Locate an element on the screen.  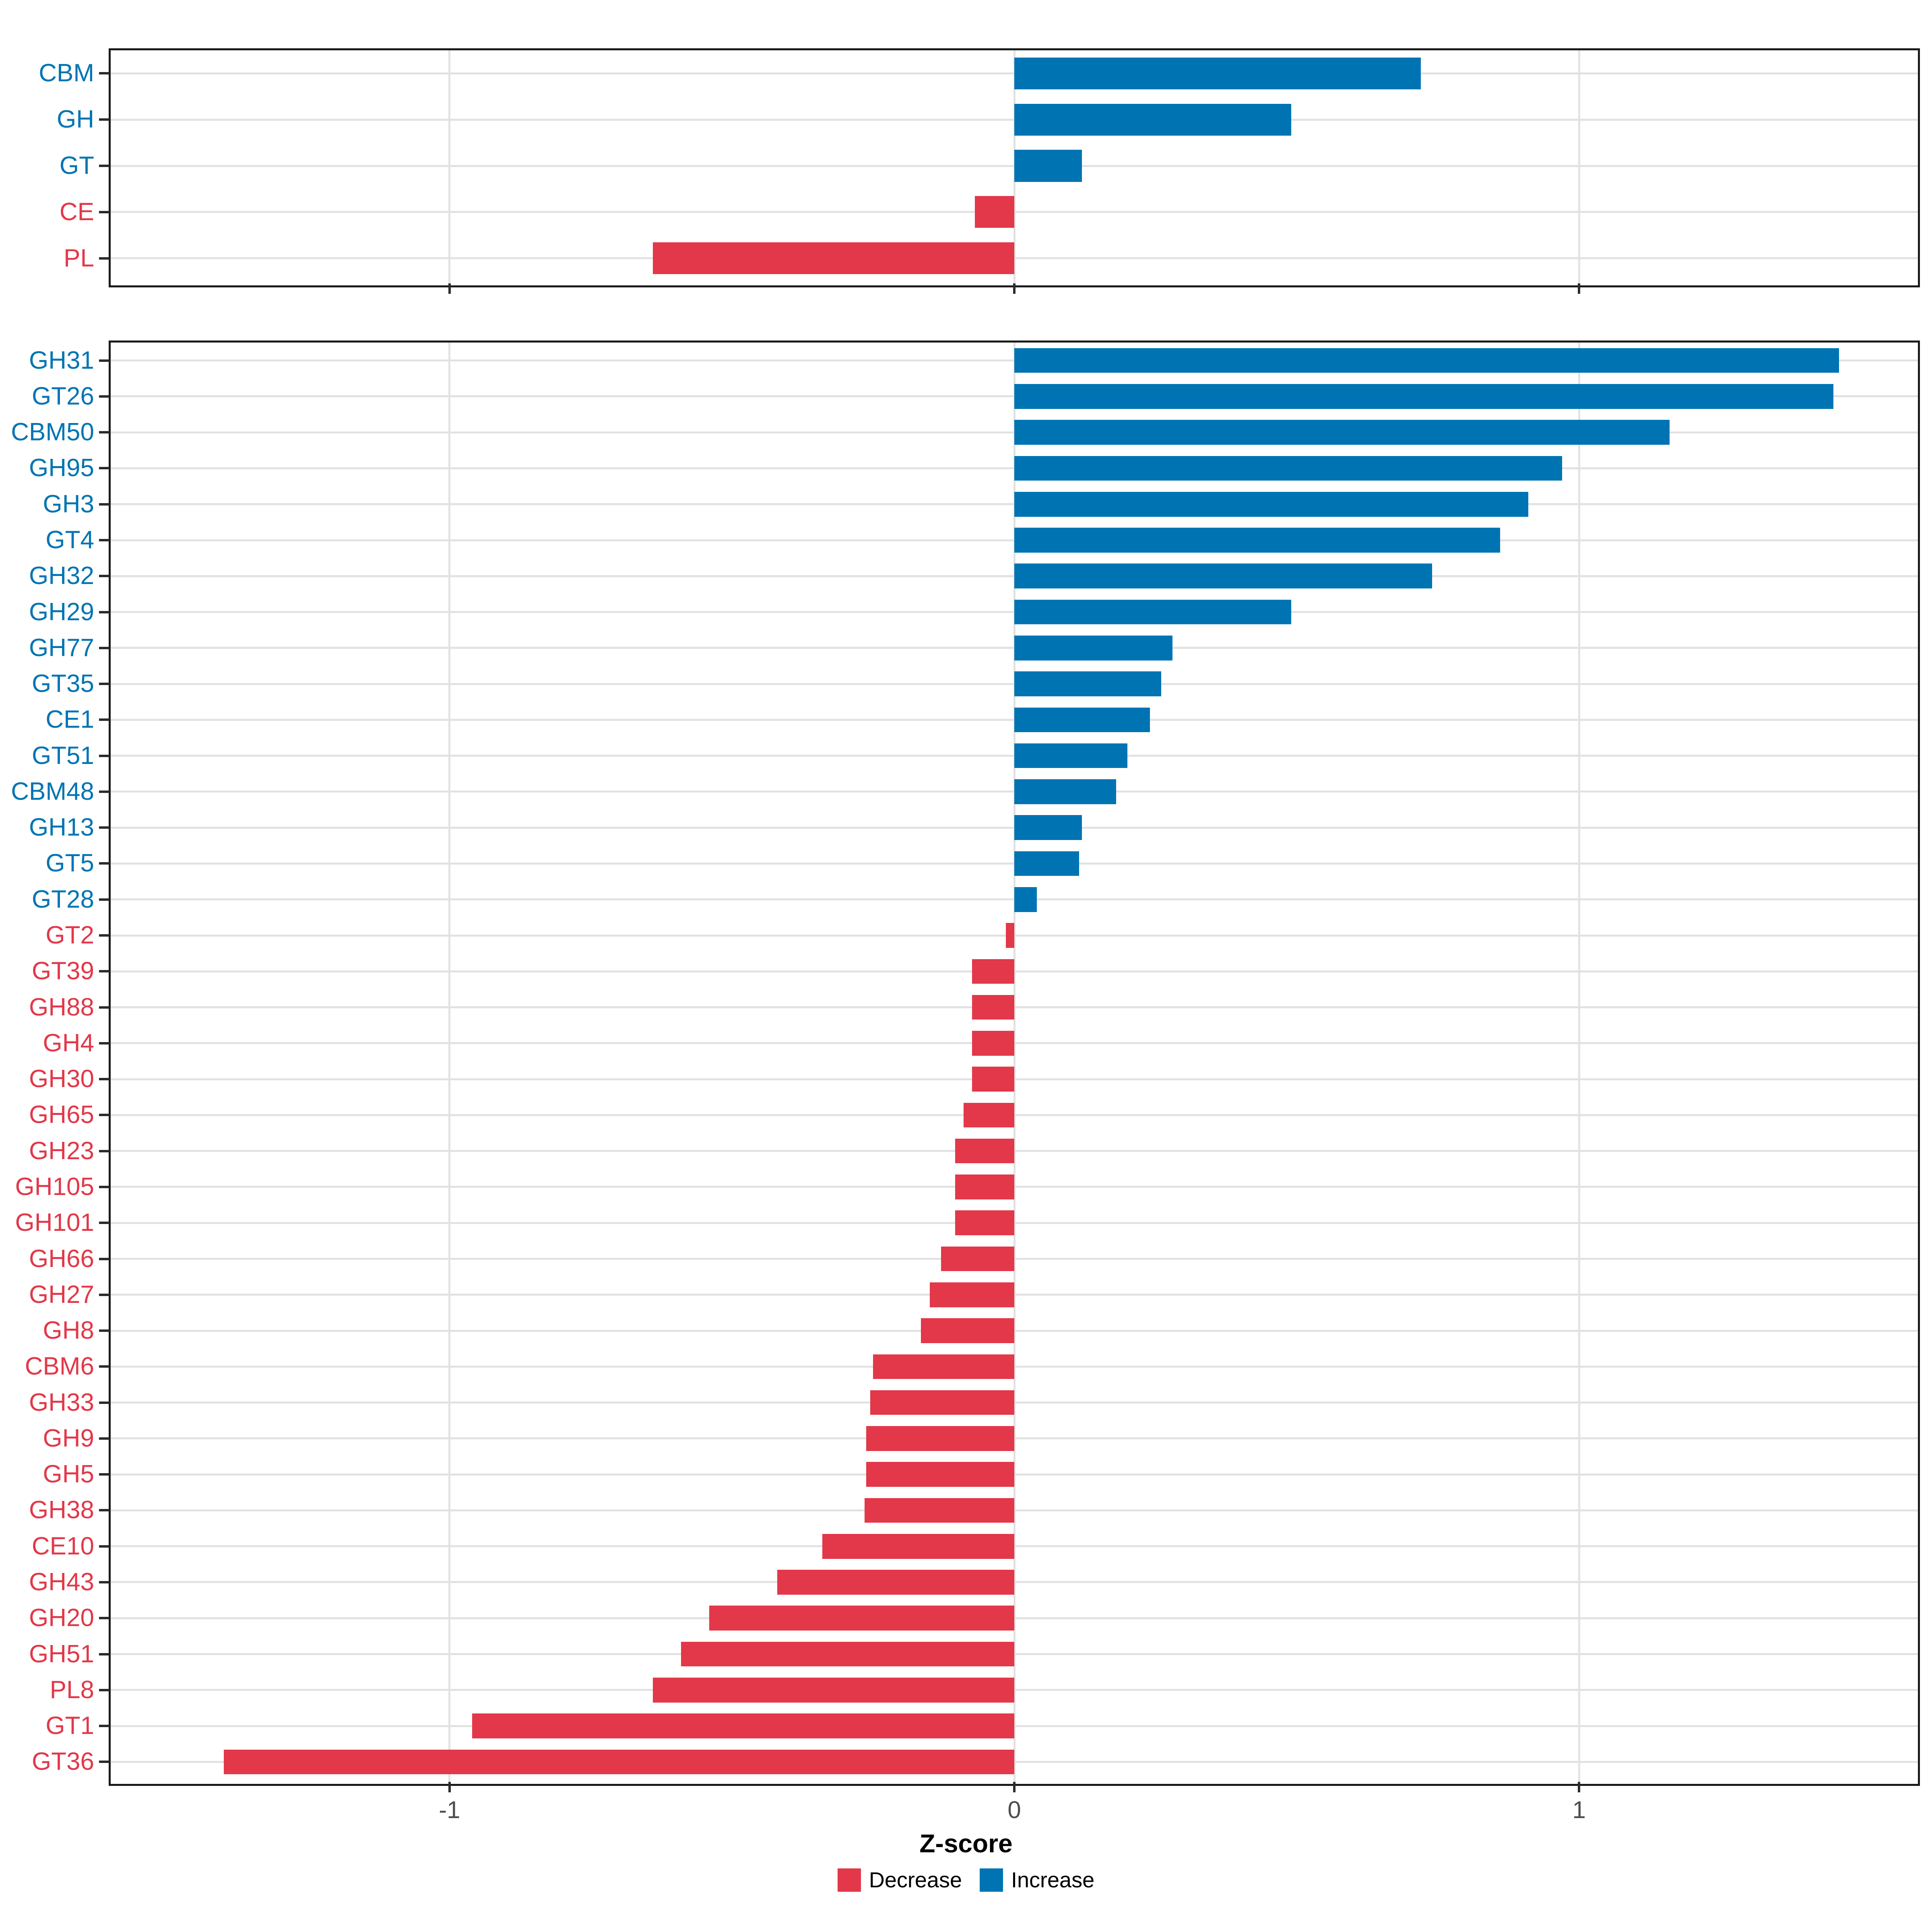
bar-GT51 is located at coordinates (1070, 755).